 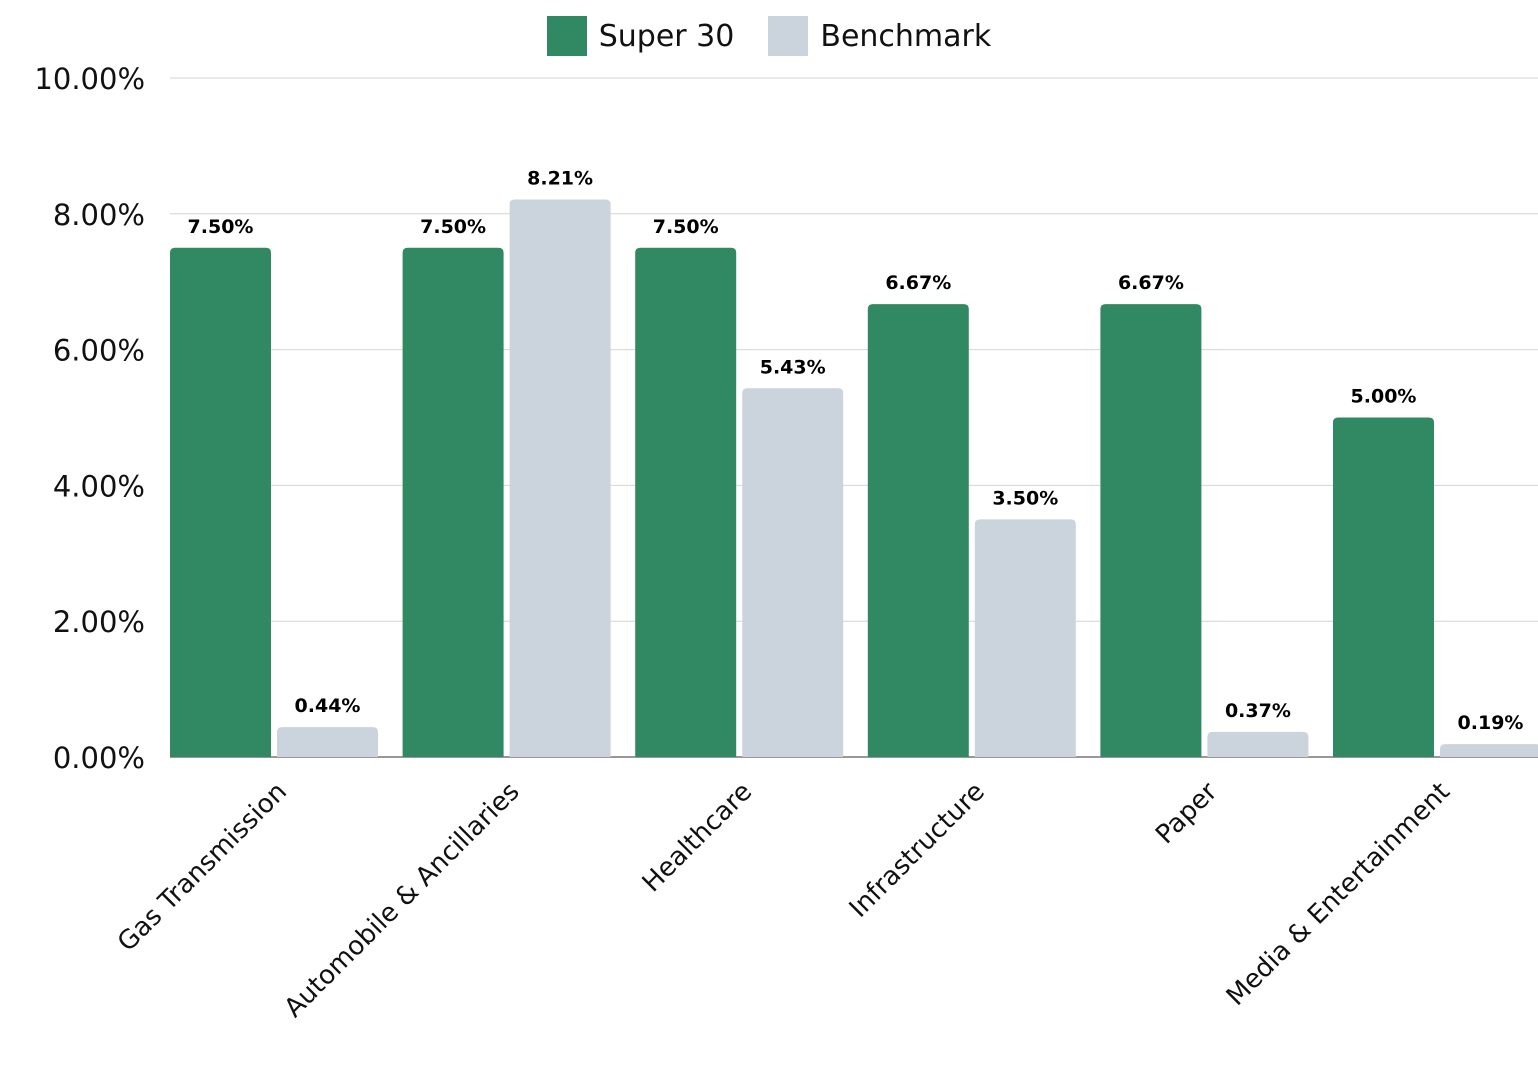 What do you see at coordinates (788, 36) in the screenshot?
I see `legend-swatch-benchmark` at bounding box center [788, 36].